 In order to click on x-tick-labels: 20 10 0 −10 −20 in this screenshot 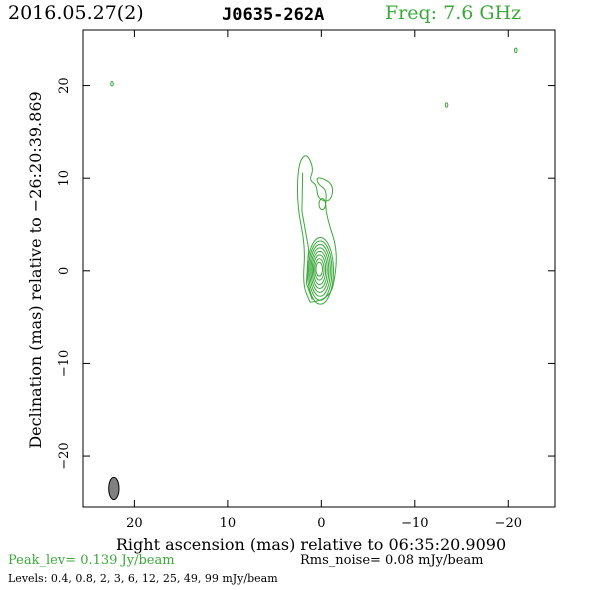, I will do `click(324, 523)`.